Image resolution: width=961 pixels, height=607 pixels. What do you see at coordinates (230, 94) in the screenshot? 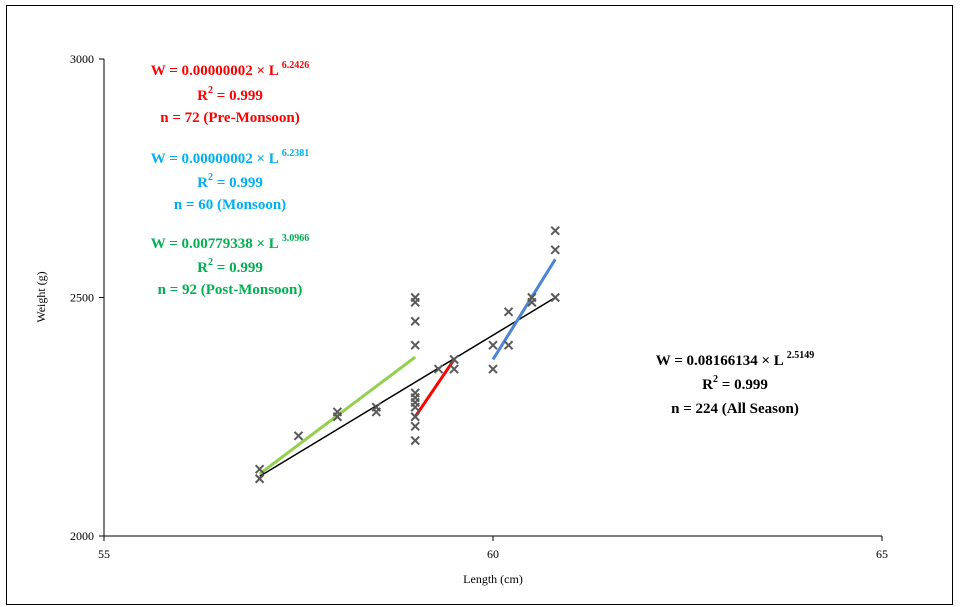
I see `equation-pre-line: R2 = 0.999` at bounding box center [230, 94].